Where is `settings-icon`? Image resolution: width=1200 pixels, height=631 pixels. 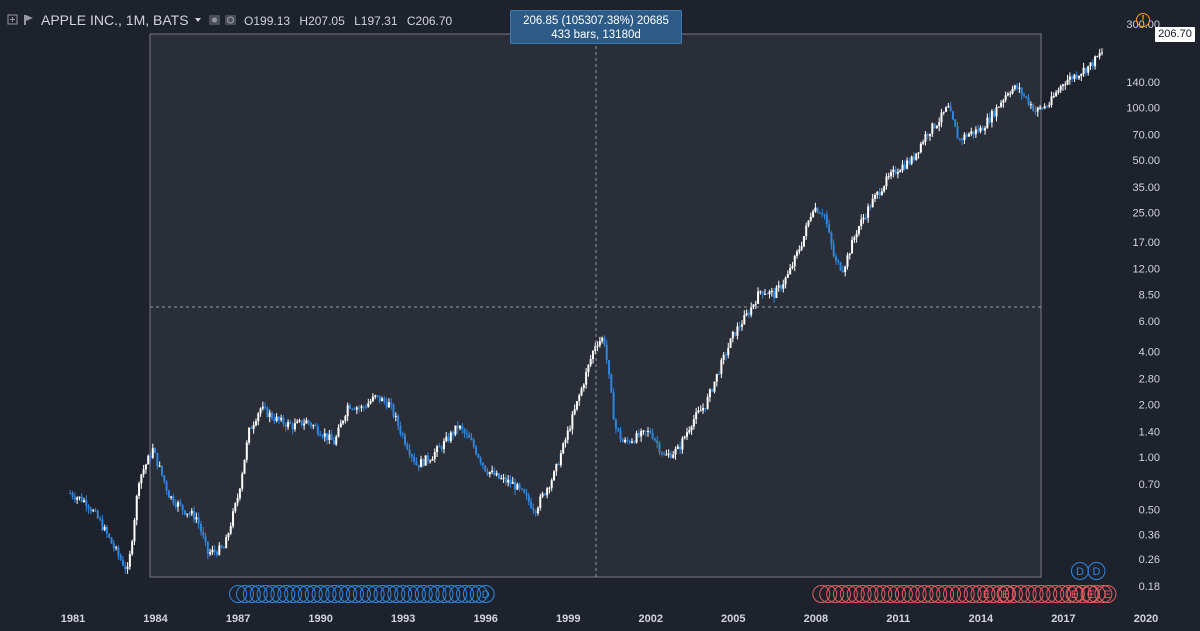
settings-icon is located at coordinates (230, 20).